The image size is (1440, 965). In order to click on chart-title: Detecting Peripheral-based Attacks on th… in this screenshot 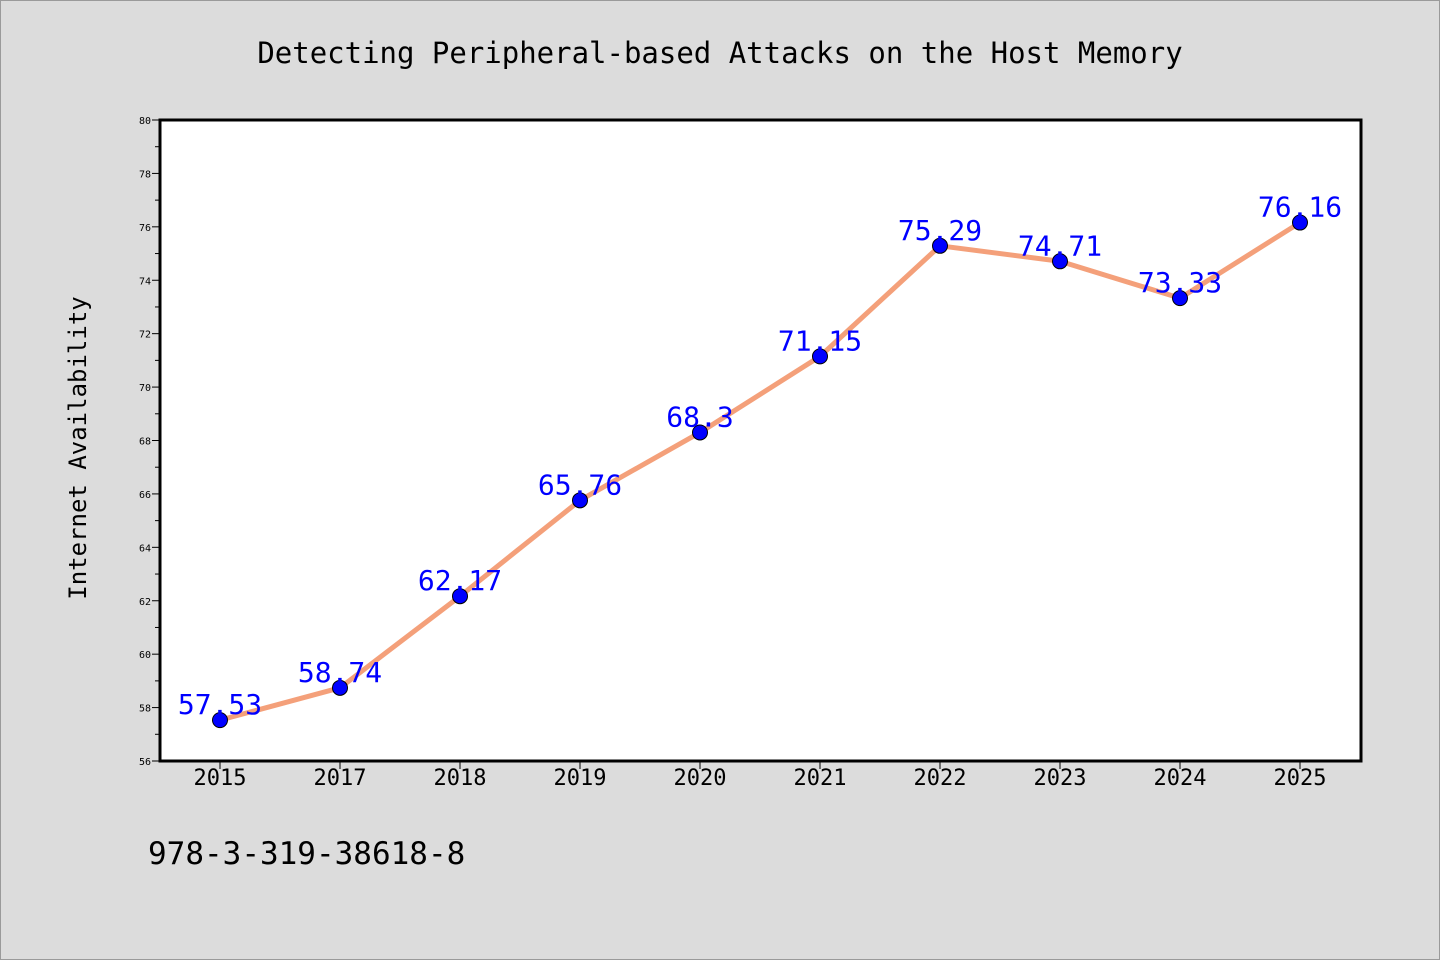, I will do `click(719, 53)`.